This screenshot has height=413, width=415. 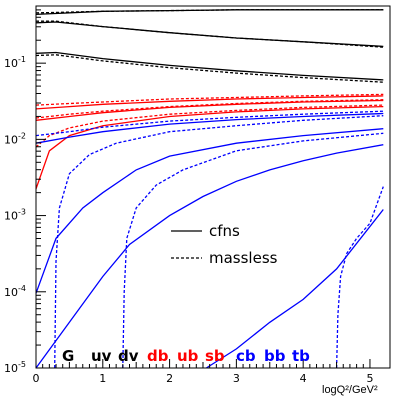 What do you see at coordinates (246, 356) in the screenshot?
I see `flavour-label-cb: cb` at bounding box center [246, 356].